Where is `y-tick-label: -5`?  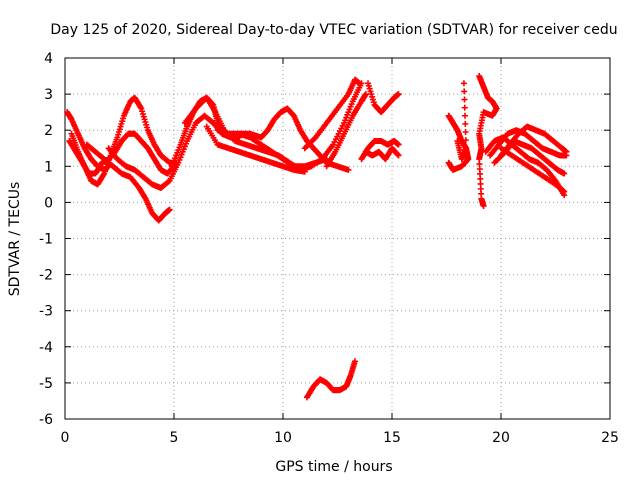 y-tick-label: -5 is located at coordinates (46, 384).